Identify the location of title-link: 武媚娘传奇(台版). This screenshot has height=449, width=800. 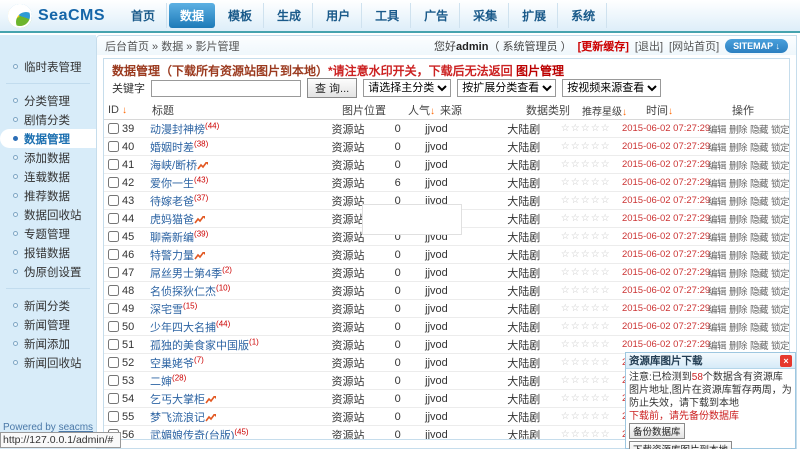
(192, 434).